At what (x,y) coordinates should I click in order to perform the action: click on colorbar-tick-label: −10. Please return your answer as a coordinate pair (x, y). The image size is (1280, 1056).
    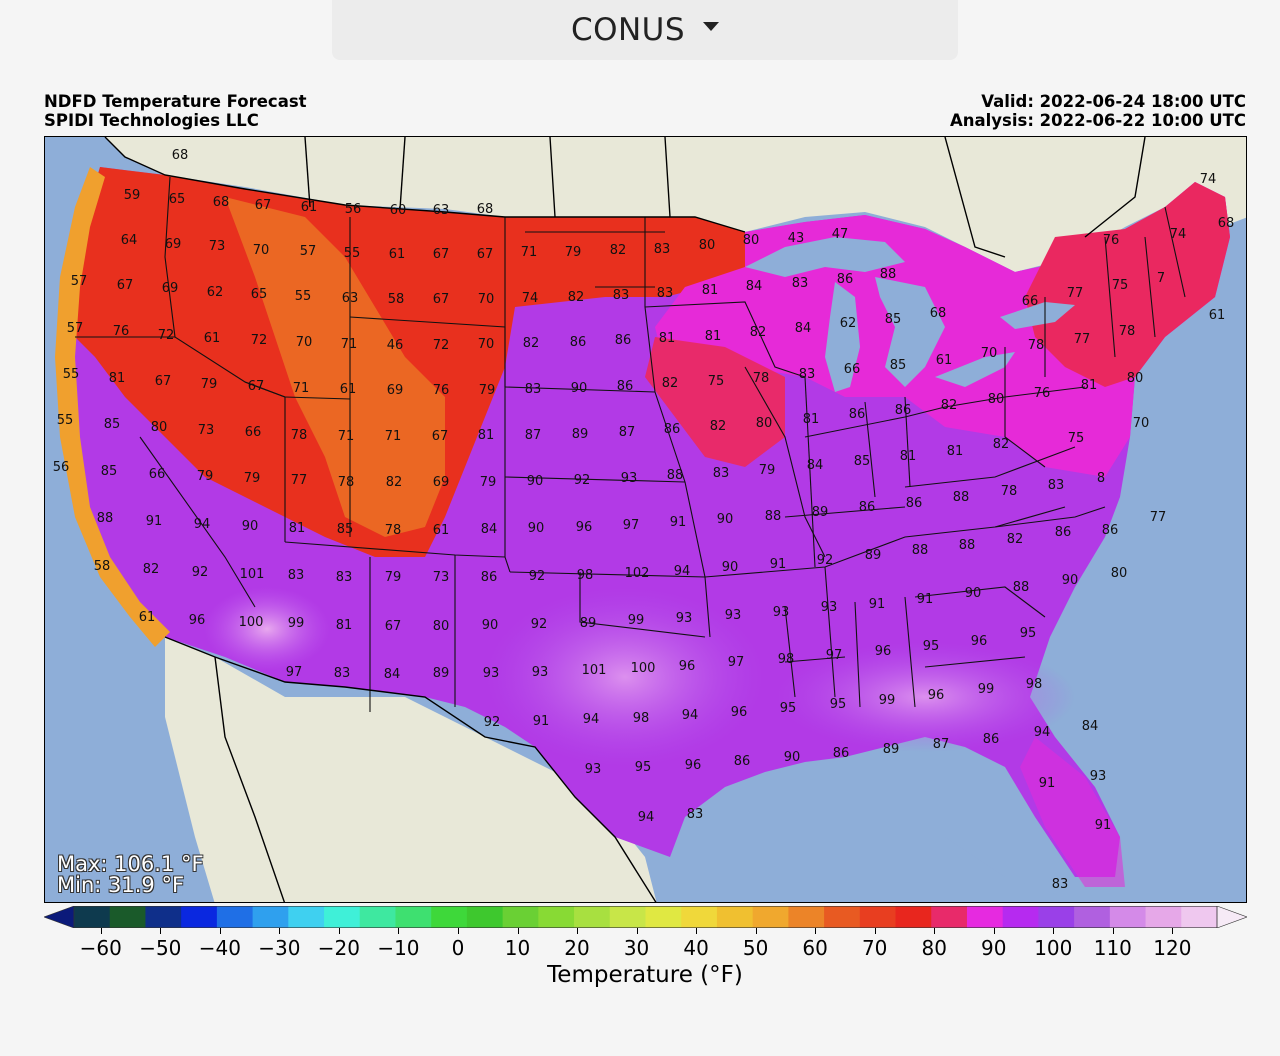
    Looking at the image, I should click on (398, 948).